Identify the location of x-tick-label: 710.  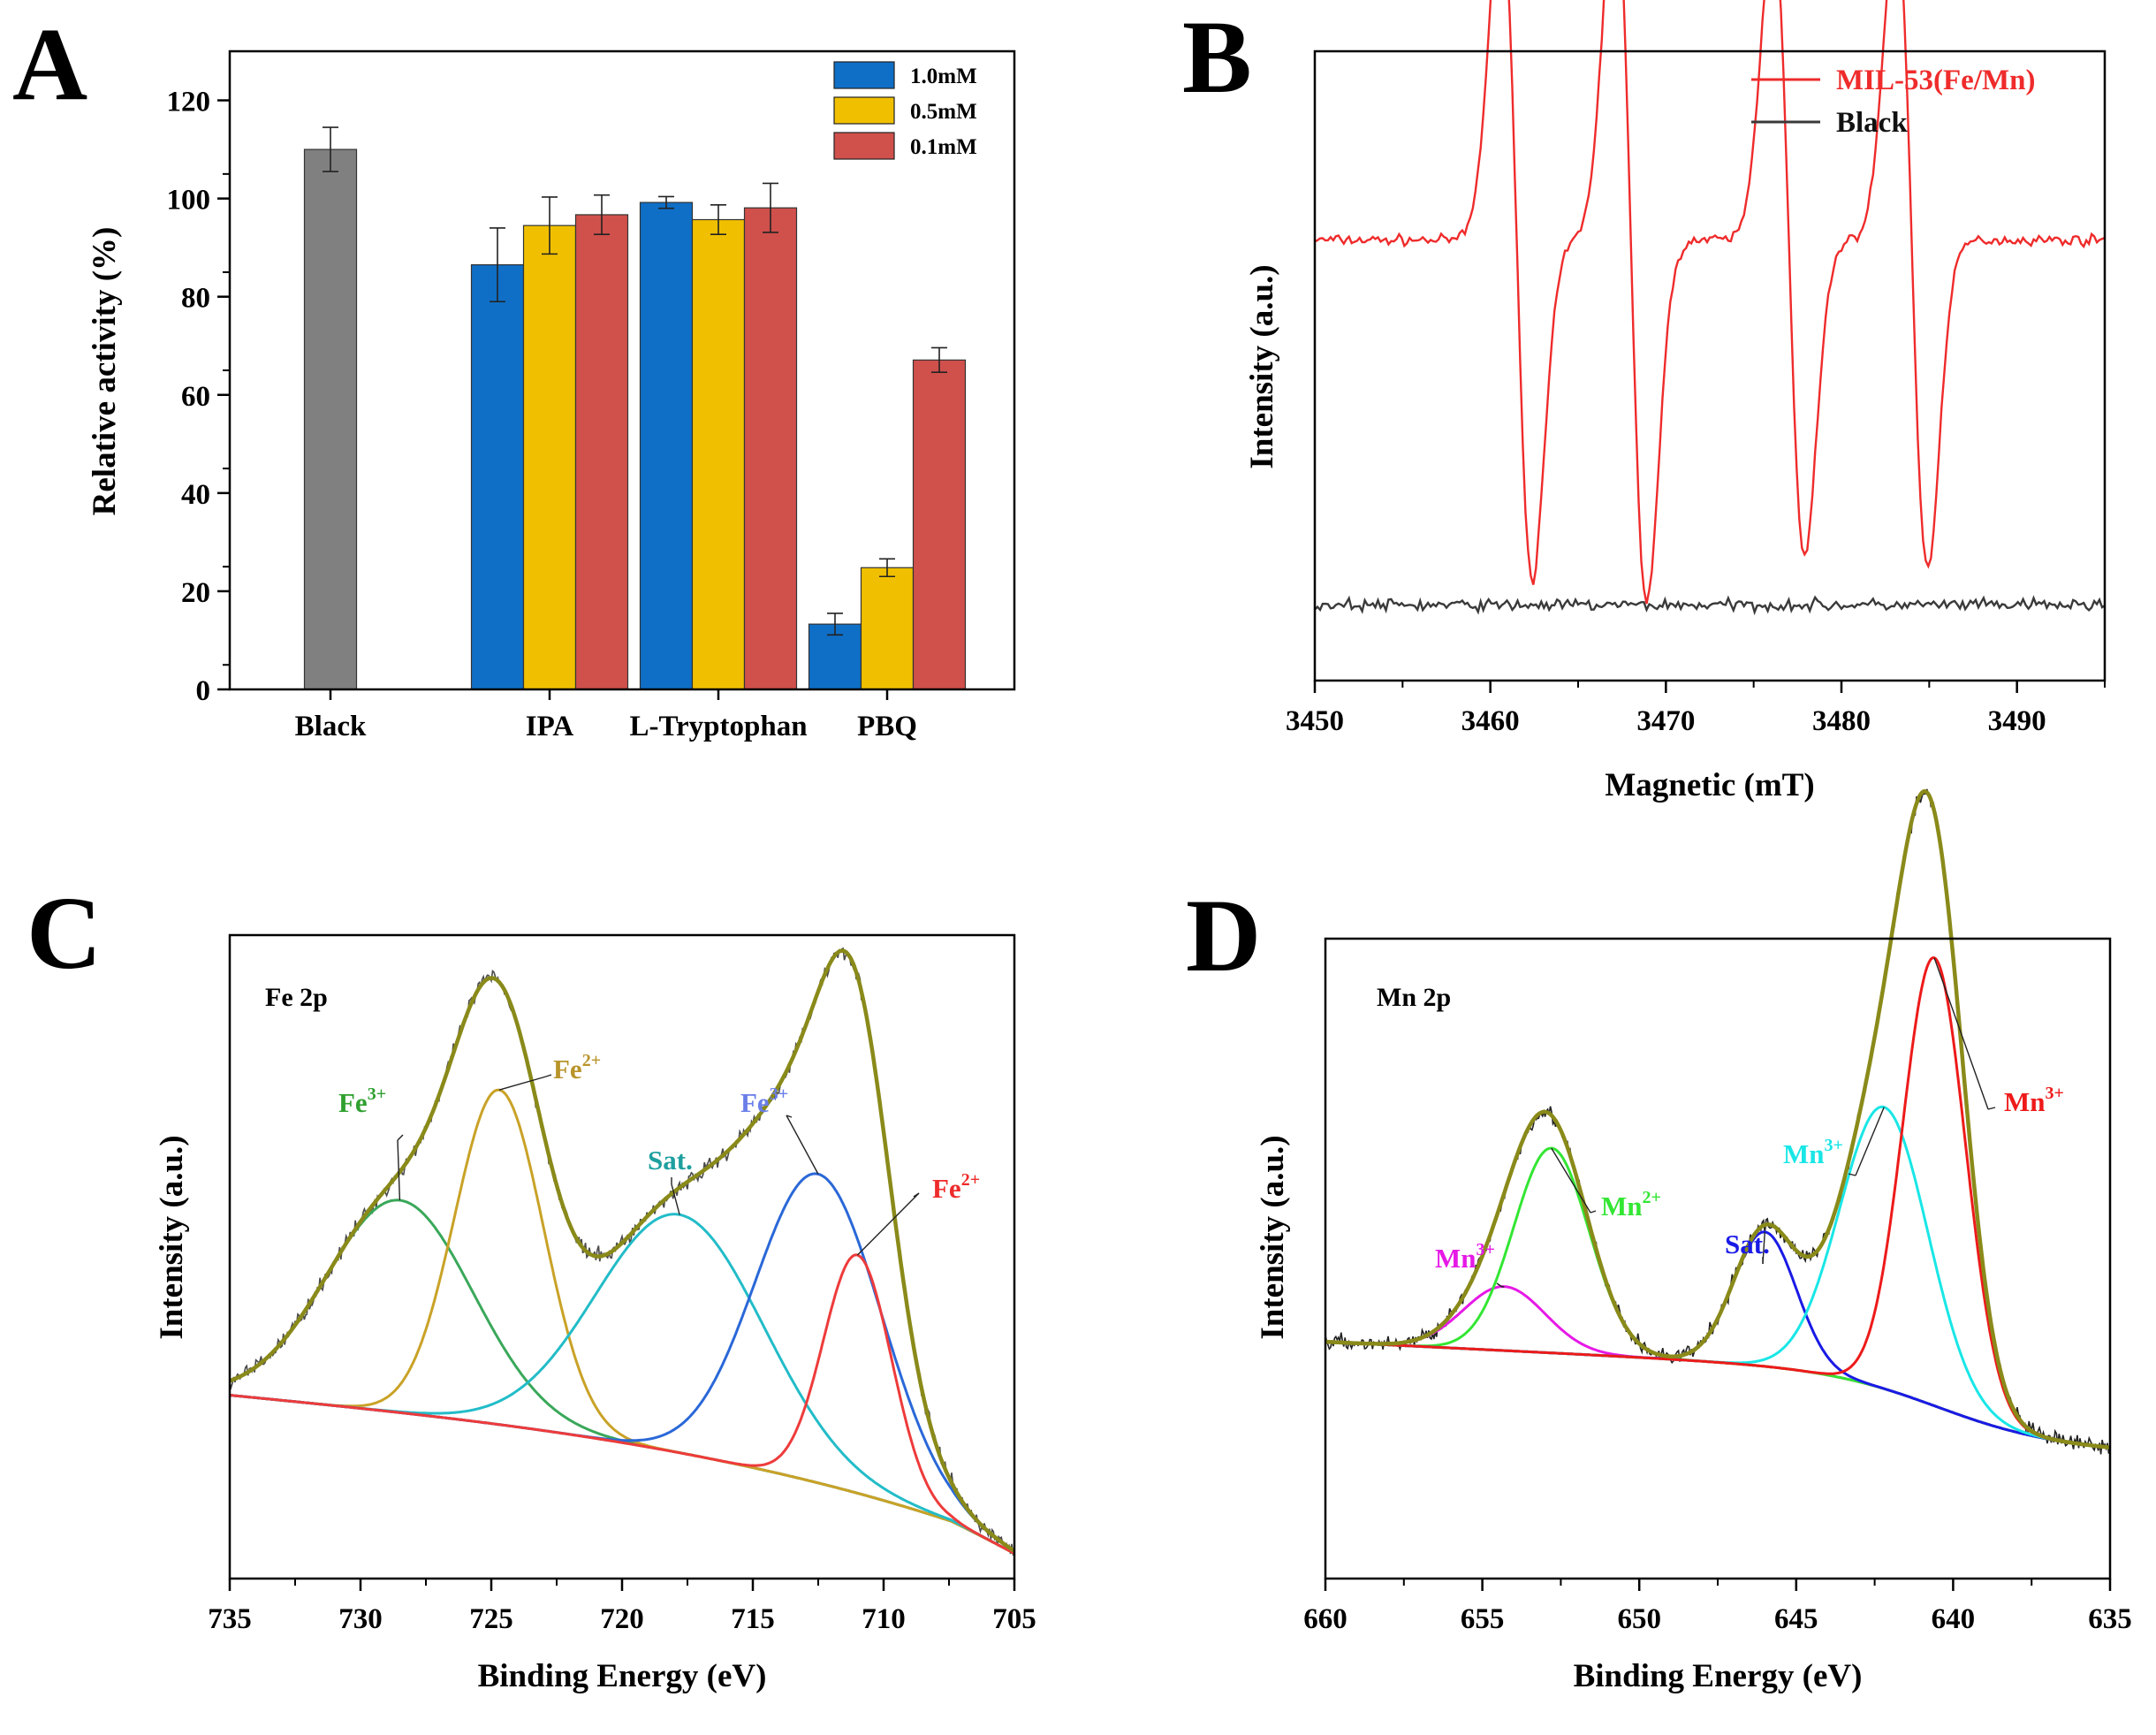
(884, 1619).